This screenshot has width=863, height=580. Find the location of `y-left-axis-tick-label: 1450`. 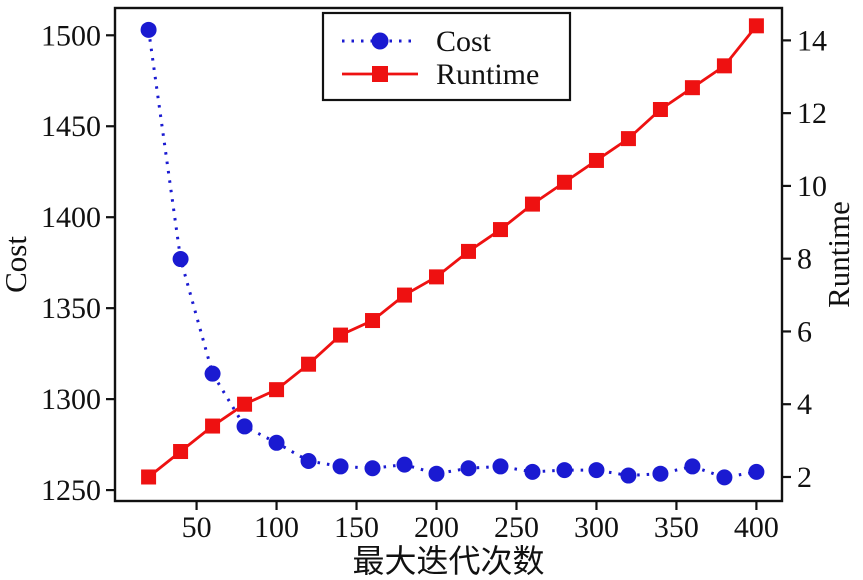

y-left-axis-tick-label: 1450 is located at coordinates (71, 126).